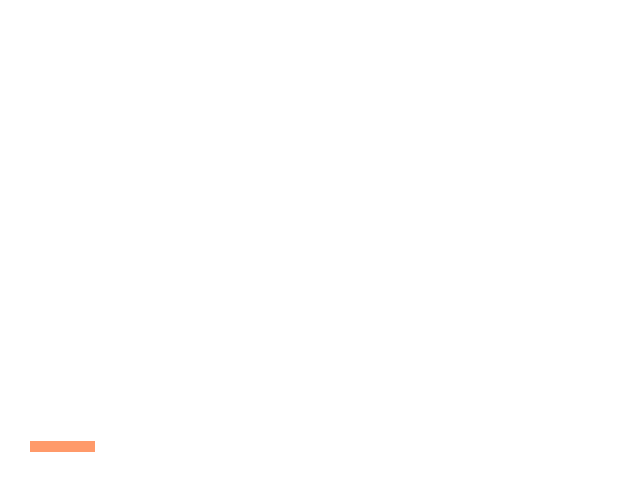 This screenshot has height=480, width=640. I want to click on akiba-pc-hotline-watermark-logo, so click(62, 446).